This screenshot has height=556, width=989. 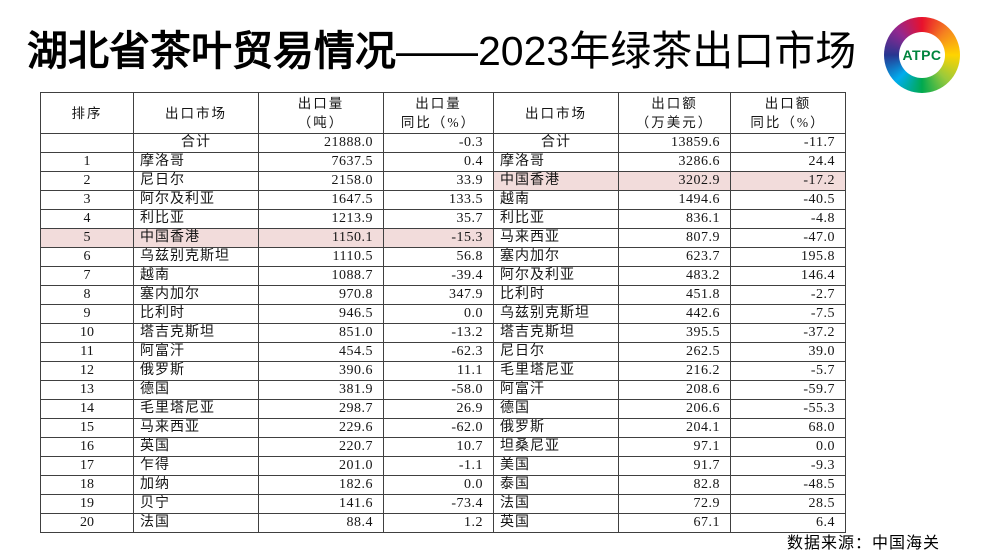 What do you see at coordinates (321, 143) in the screenshot?
I see `export-volume-cell: 21888.0` at bounding box center [321, 143].